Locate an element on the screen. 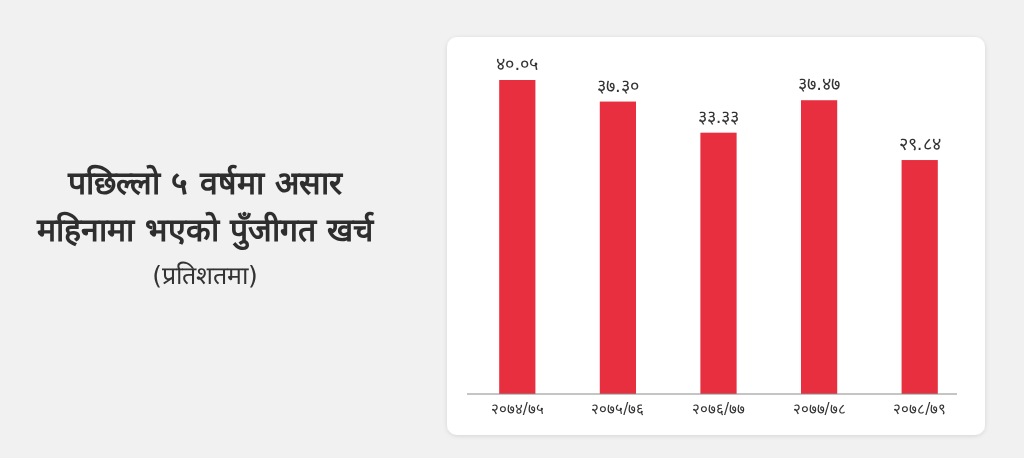 This screenshot has height=458, width=1024. x-tick-label: २०७७/७८ is located at coordinates (819, 409).